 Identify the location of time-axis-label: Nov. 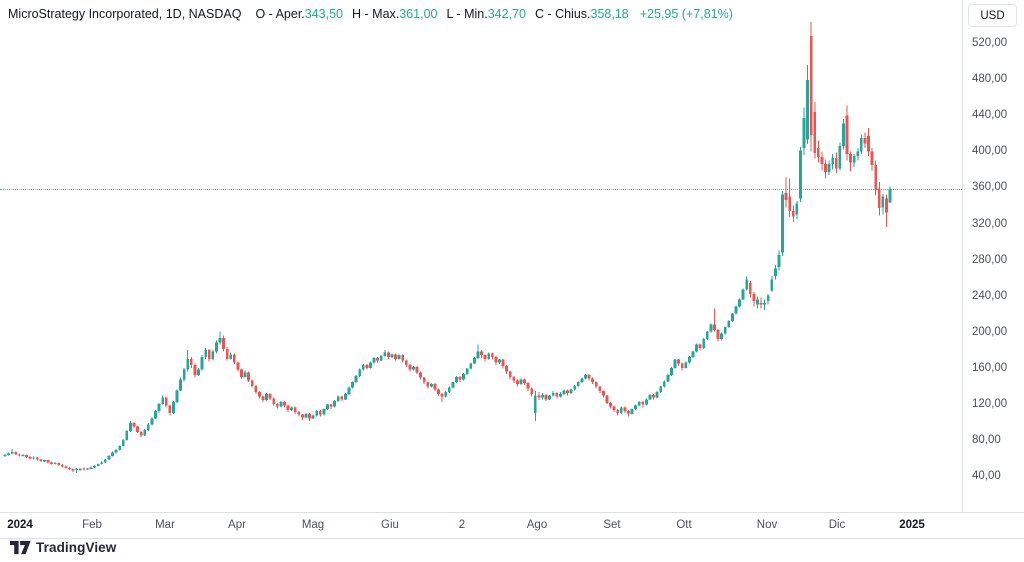
(767, 525).